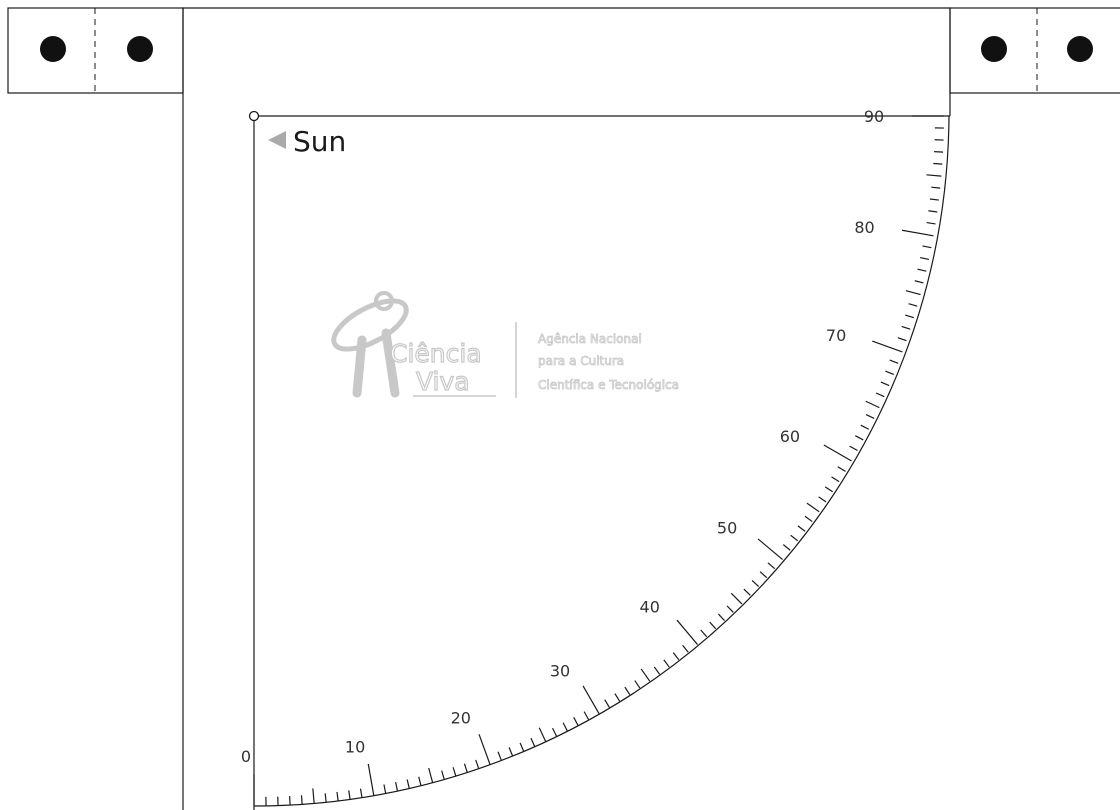 Image resolution: width=1120 pixels, height=810 pixels. Describe the element at coordinates (355, 746) in the screenshot. I see `scale-label-10: 10` at that location.